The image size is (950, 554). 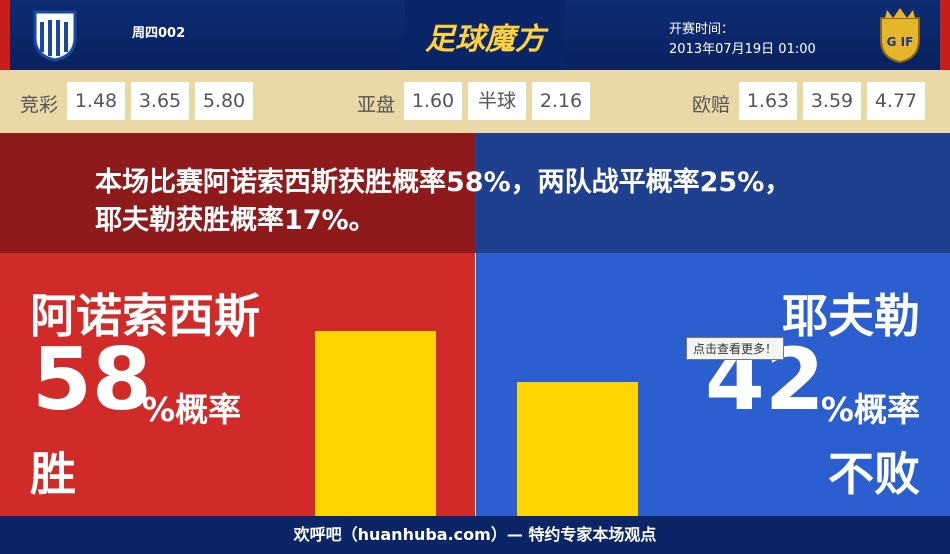 I want to click on odds-value: 半球, so click(x=497, y=101).